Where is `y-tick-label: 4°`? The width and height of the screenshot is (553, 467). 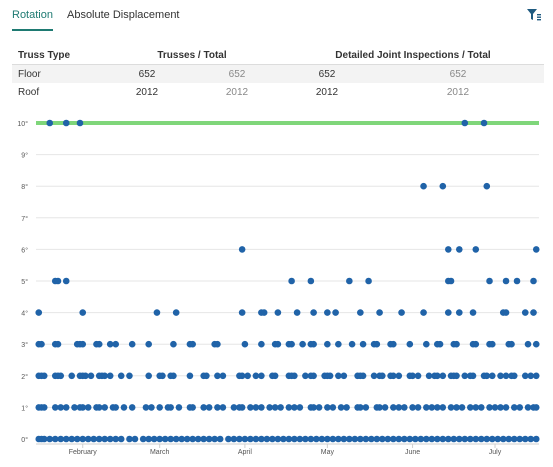 y-tick-label: 4° is located at coordinates (24, 314).